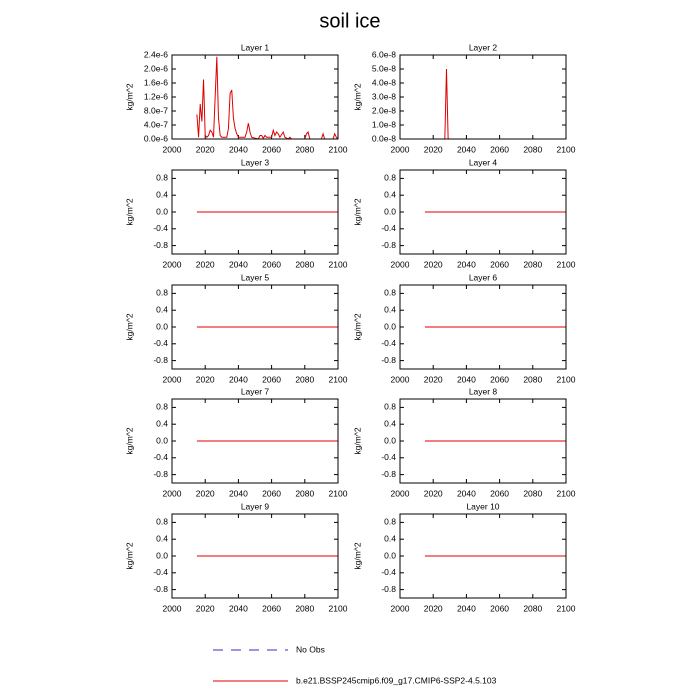 Image resolution: width=700 pixels, height=700 pixels. I want to click on y-tick-label: 0.0e-6, so click(156, 138).